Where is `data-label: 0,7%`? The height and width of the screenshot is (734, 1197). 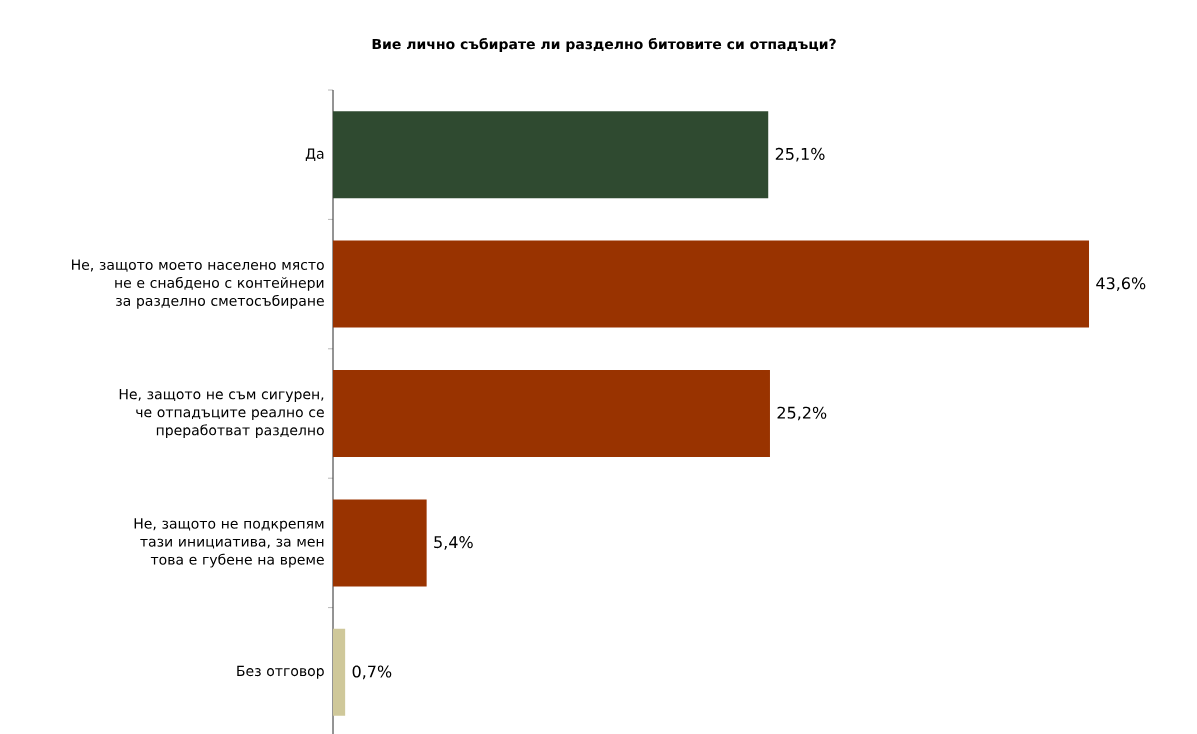
data-label: 0,7% is located at coordinates (372, 672).